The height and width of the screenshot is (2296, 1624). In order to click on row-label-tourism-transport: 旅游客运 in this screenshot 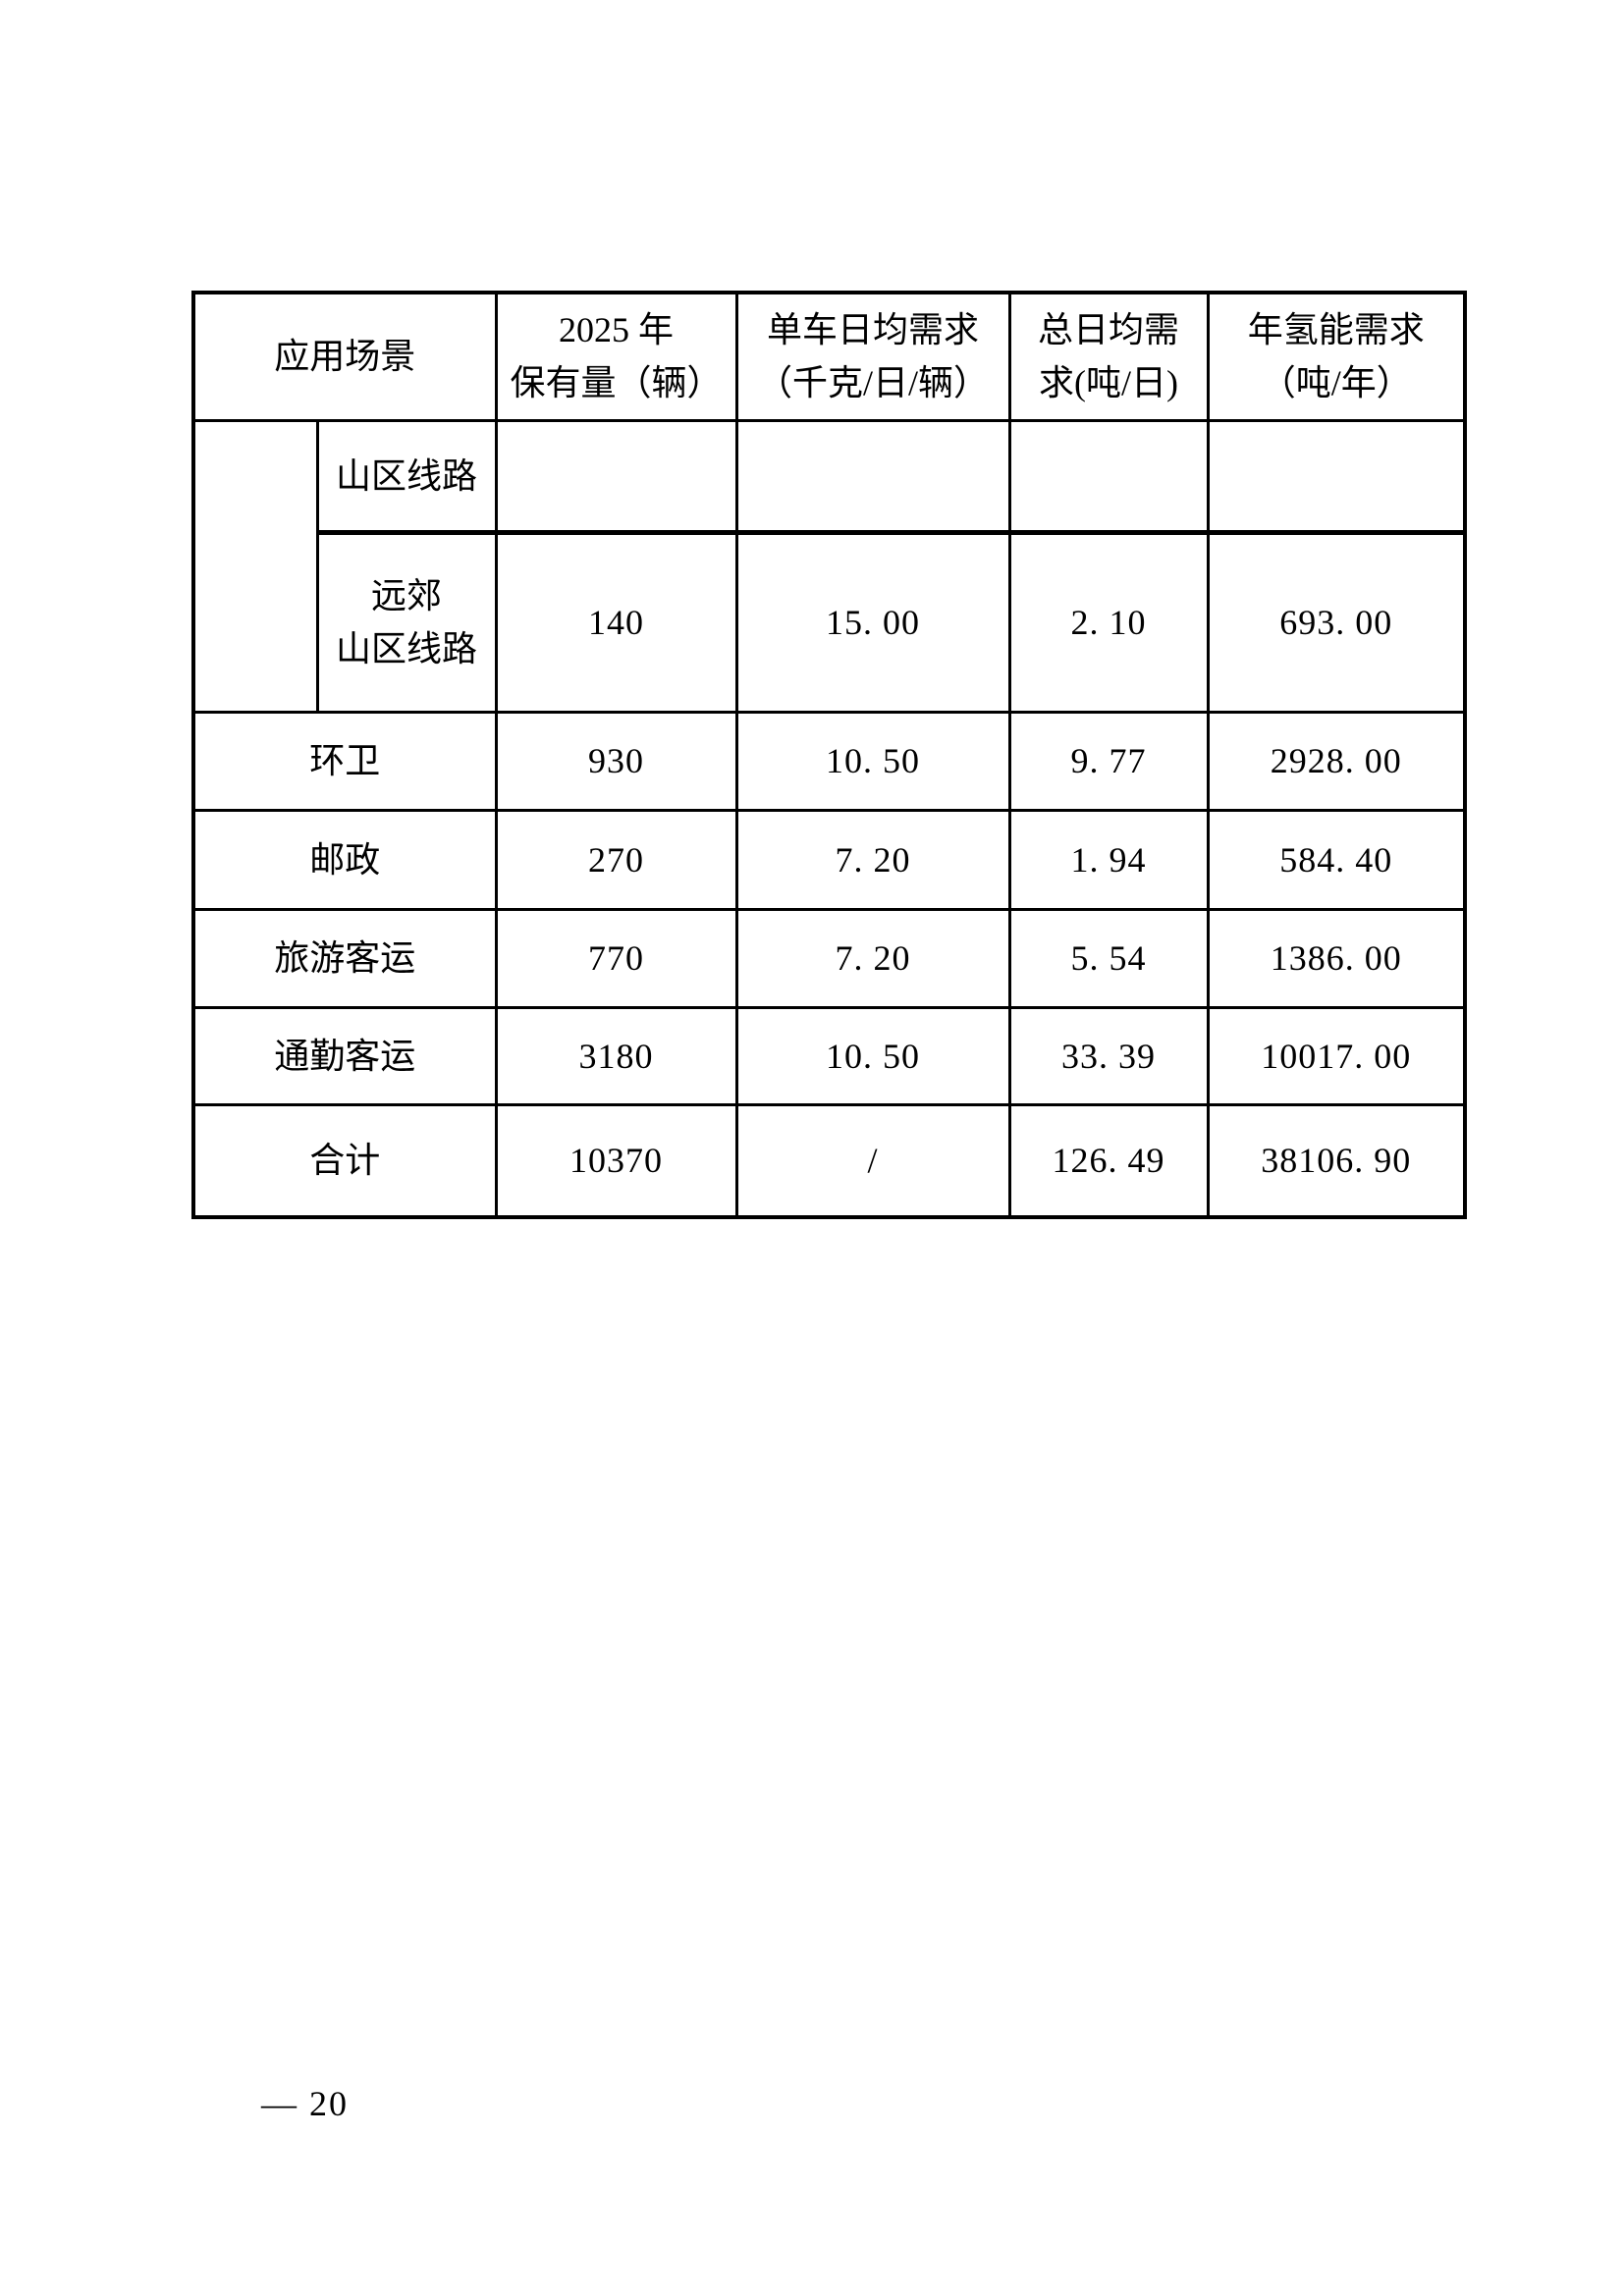, I will do `click(344, 958)`.